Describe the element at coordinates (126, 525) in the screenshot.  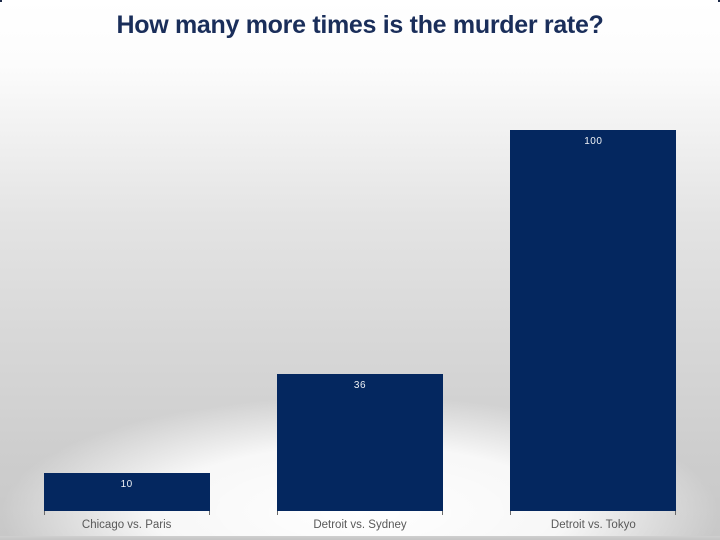
I see `bar-category-label: Chicago vs. Paris` at that location.